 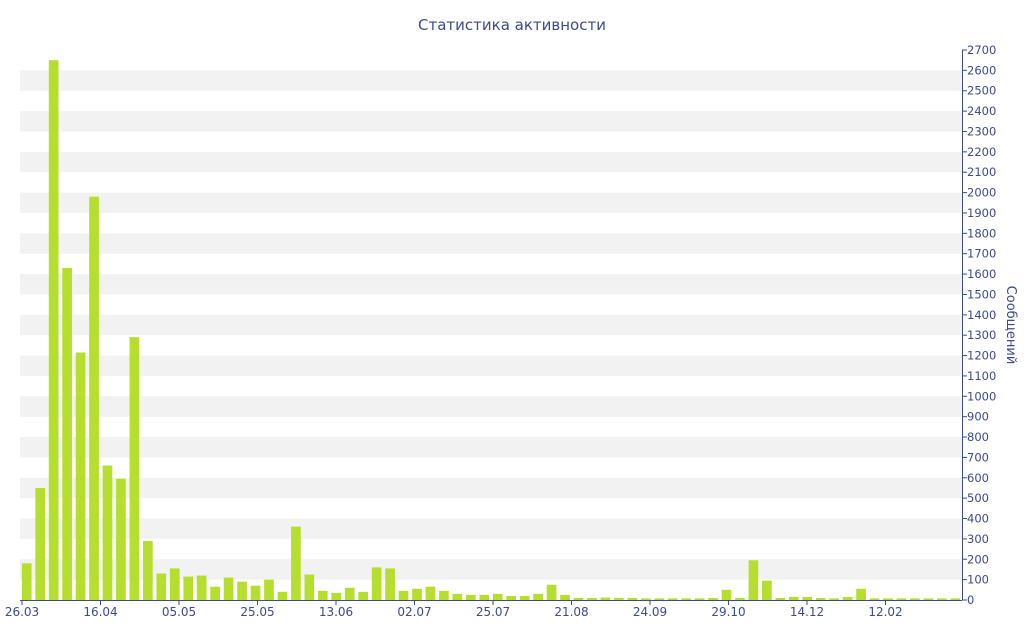 I want to click on y-tick-label: 1800, so click(x=981, y=233).